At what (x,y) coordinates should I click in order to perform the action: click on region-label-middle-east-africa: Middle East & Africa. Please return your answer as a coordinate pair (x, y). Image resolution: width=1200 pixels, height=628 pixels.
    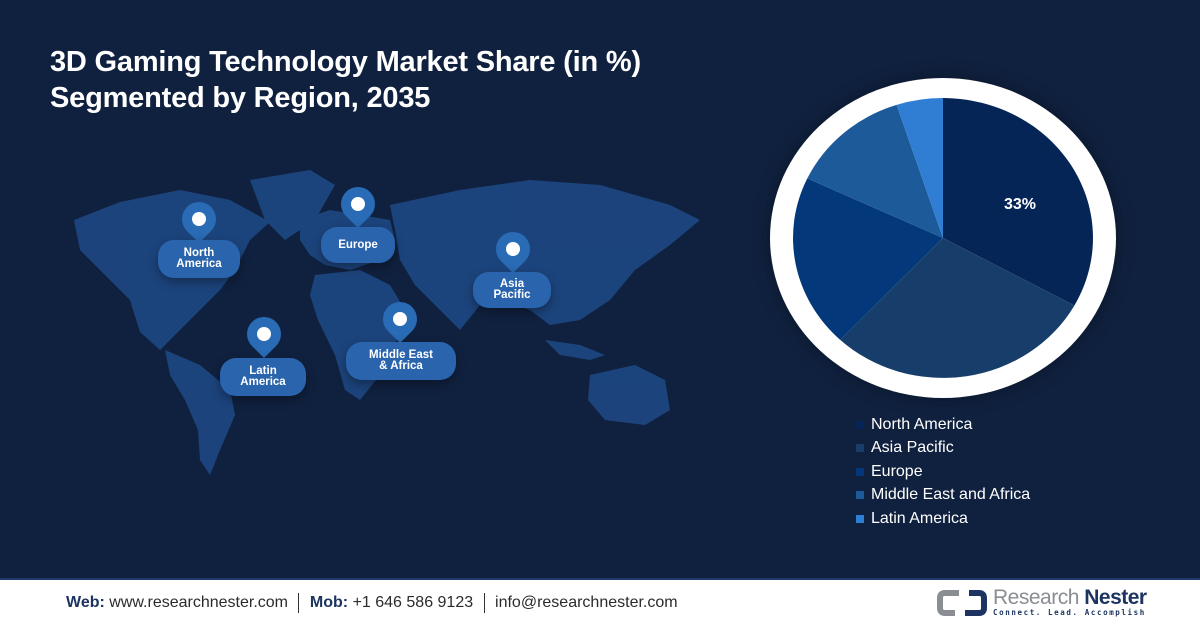
    Looking at the image, I should click on (401, 361).